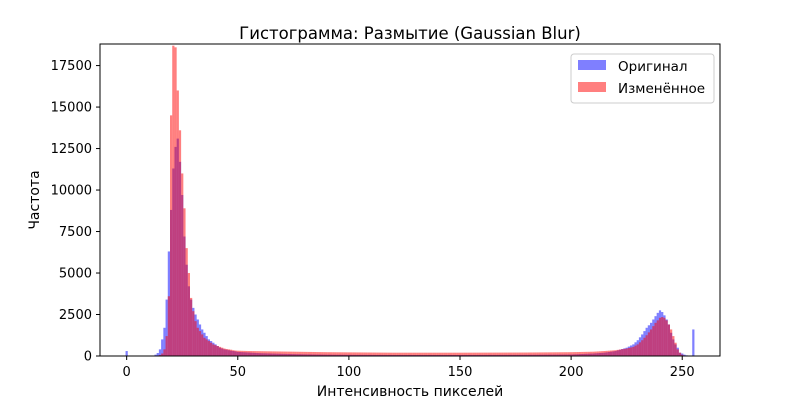  What do you see at coordinates (71, 191) in the screenshot?
I see `y-tick-label: 10000` at bounding box center [71, 191].